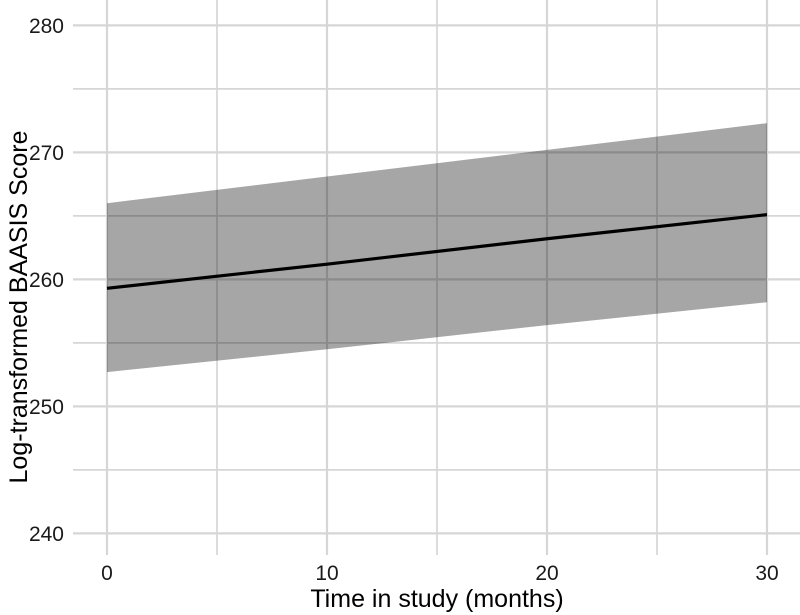 The image size is (800, 615). I want to click on x-axis-tick-labels: 0 10 20 30, so click(440, 573).